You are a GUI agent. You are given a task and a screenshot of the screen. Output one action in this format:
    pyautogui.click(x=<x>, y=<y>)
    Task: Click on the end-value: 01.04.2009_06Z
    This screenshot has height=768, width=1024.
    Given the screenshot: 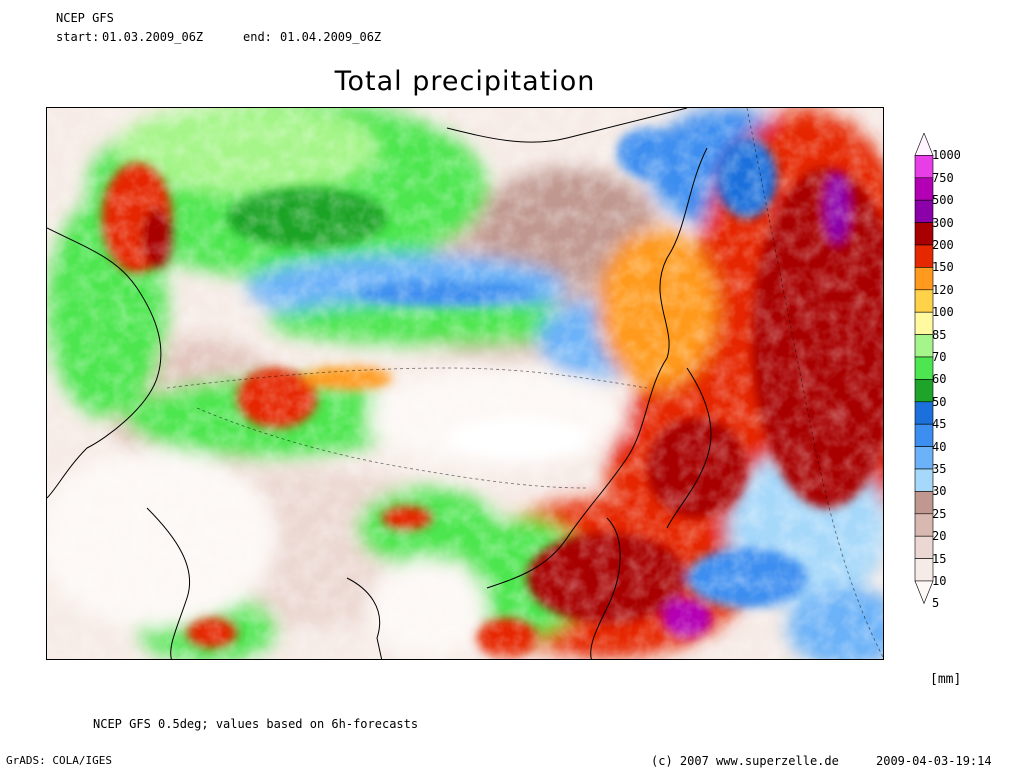 What is the action you would take?
    pyautogui.click(x=331, y=37)
    